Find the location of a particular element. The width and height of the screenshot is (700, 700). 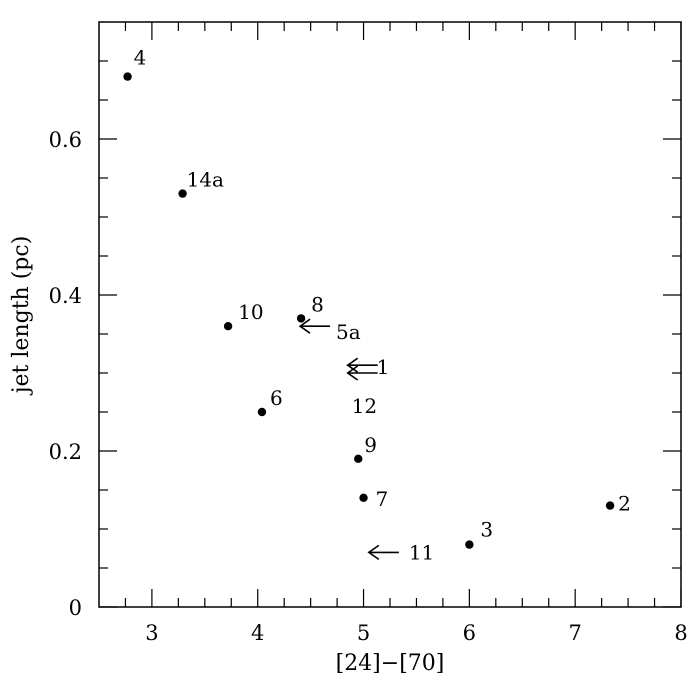

limit-label: 11 is located at coordinates (421, 552).